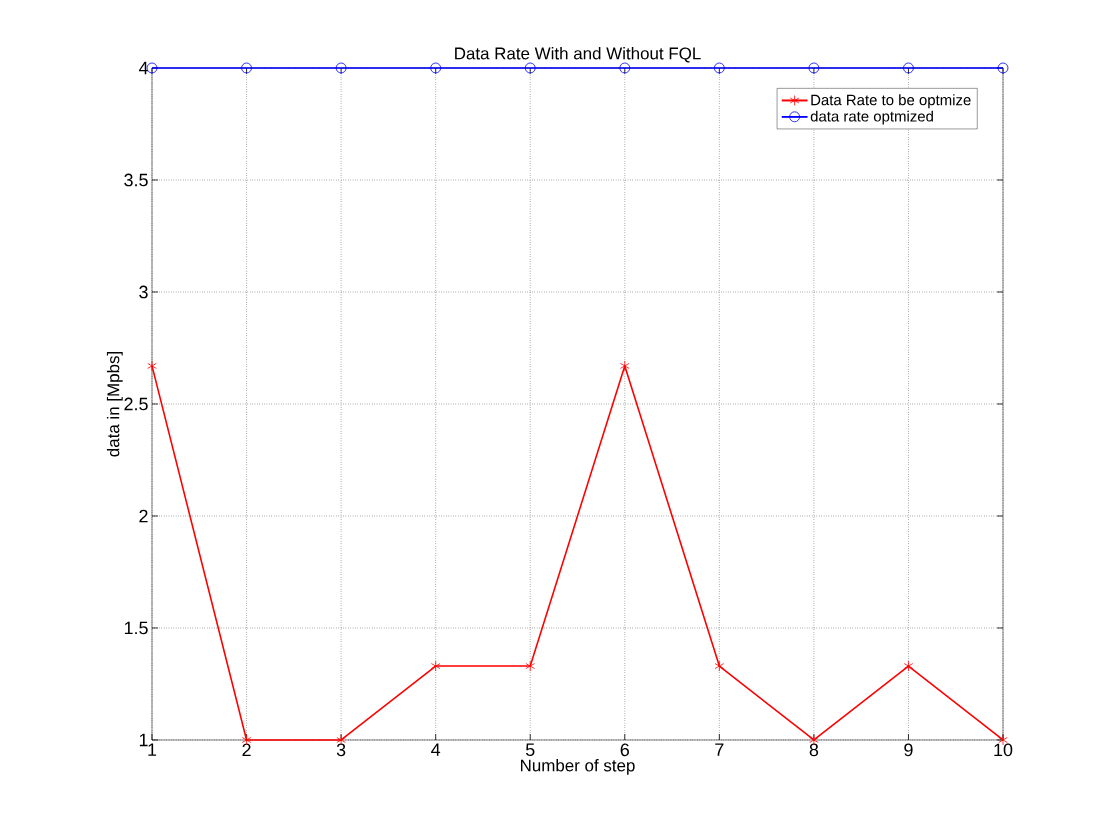 The height and width of the screenshot is (825, 1103). Describe the element at coordinates (719, 749) in the screenshot. I see `x-tick-label: 7` at that location.